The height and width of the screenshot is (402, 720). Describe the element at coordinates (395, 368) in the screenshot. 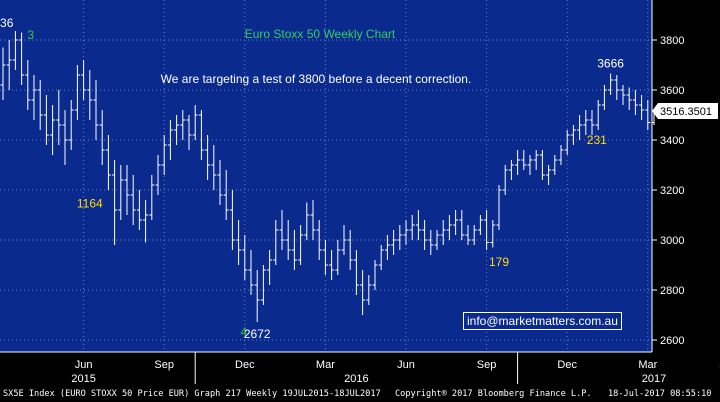

I see `x-axis: JunSepDecMarJunSepDecMarJun201520162017` at that location.